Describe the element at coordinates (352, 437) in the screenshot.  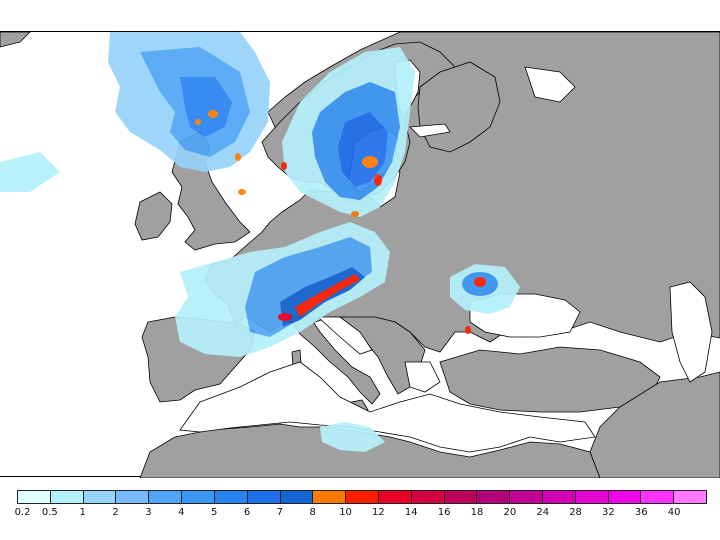
I see `precip-mediterranean-patch` at that location.